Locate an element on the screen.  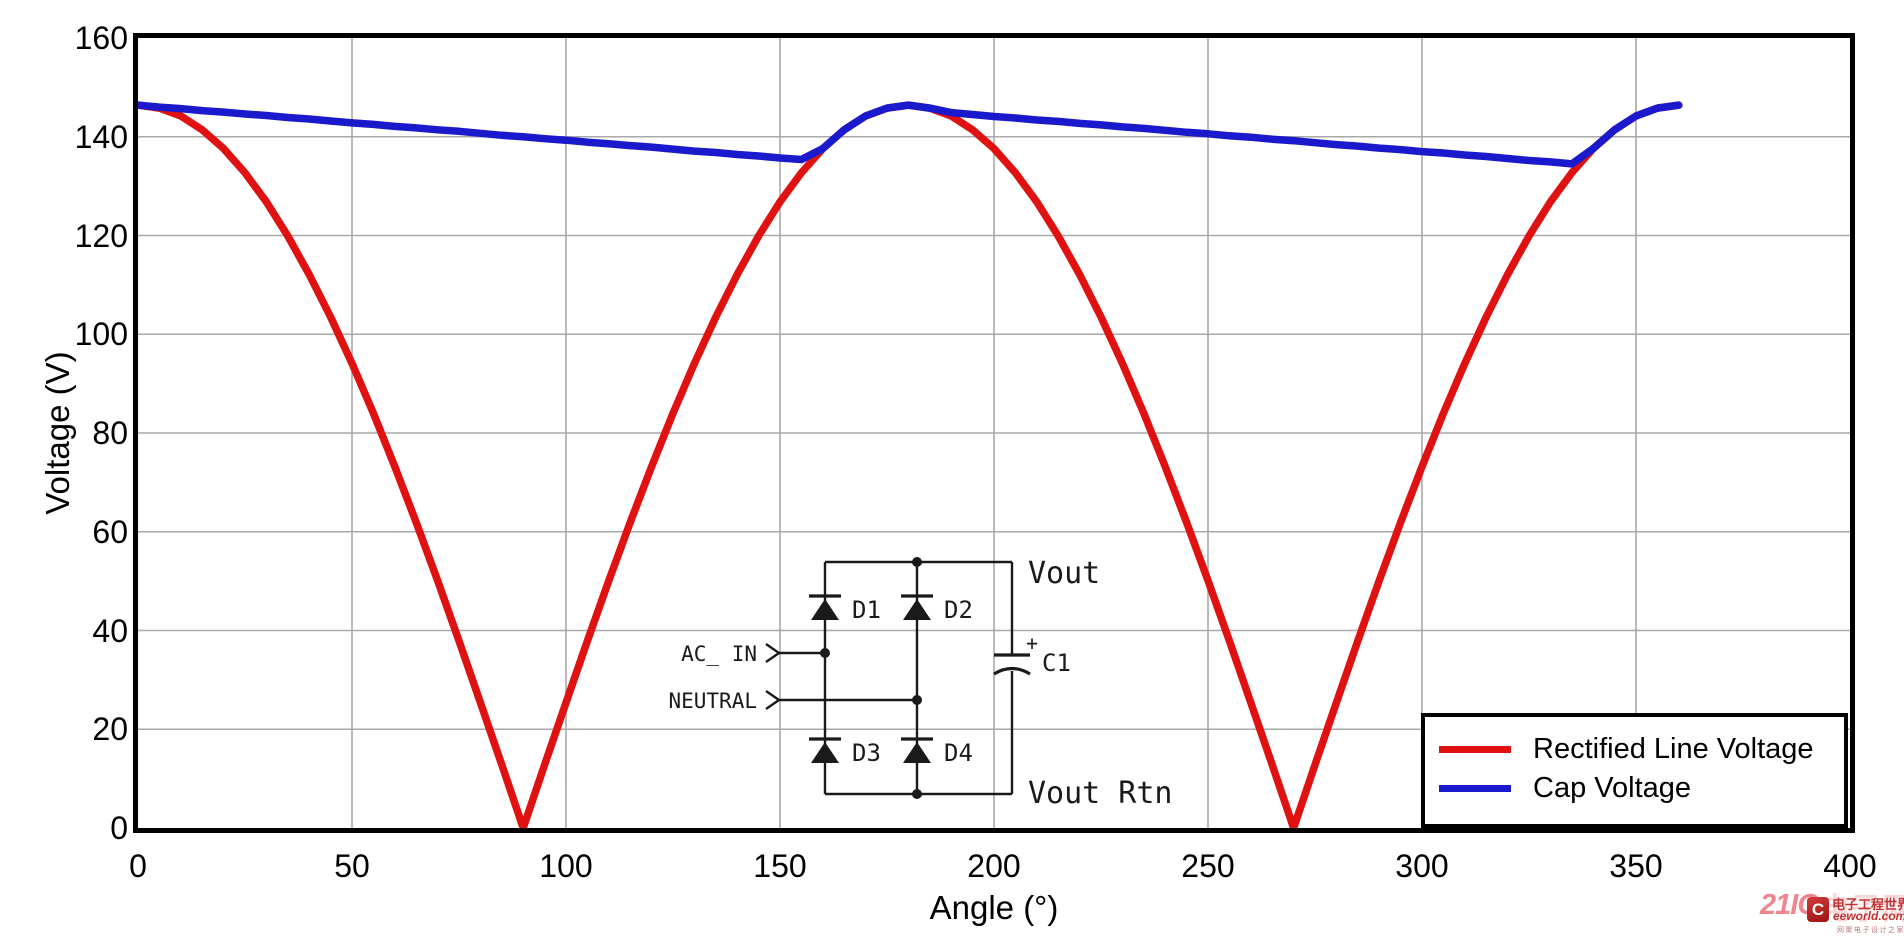
cap-polarity-label: + is located at coordinates (1032, 643).